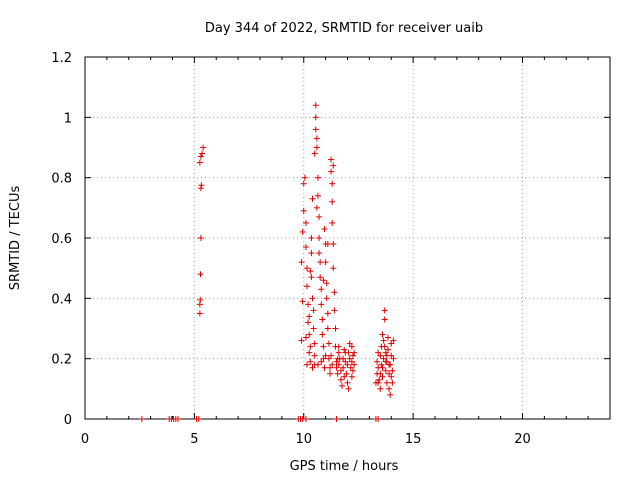 This screenshot has width=640, height=480. I want to click on x-axis-label: GPS time / hours, so click(344, 466).